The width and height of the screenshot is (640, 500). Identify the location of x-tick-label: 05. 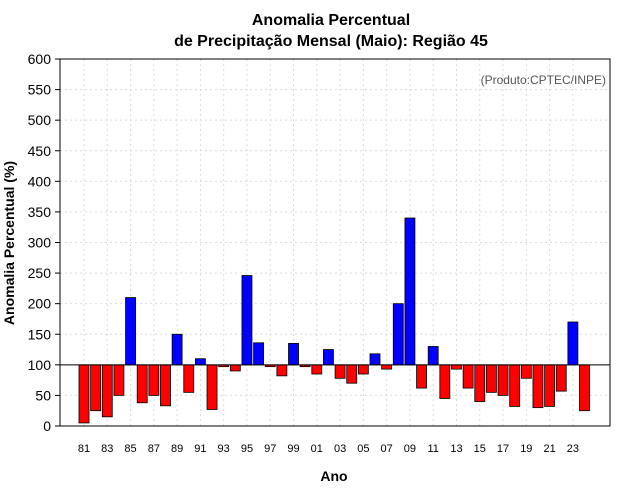
(363, 449).